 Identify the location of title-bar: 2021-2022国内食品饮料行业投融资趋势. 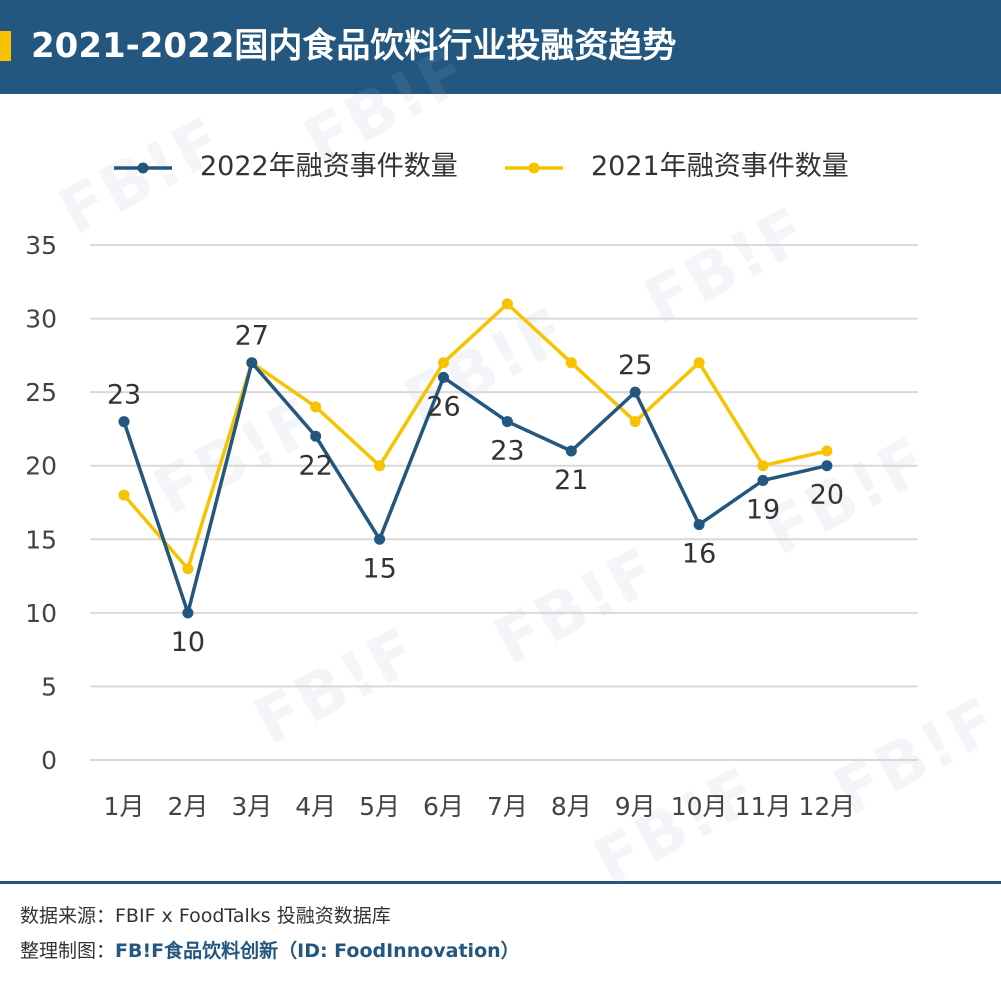
(500, 47).